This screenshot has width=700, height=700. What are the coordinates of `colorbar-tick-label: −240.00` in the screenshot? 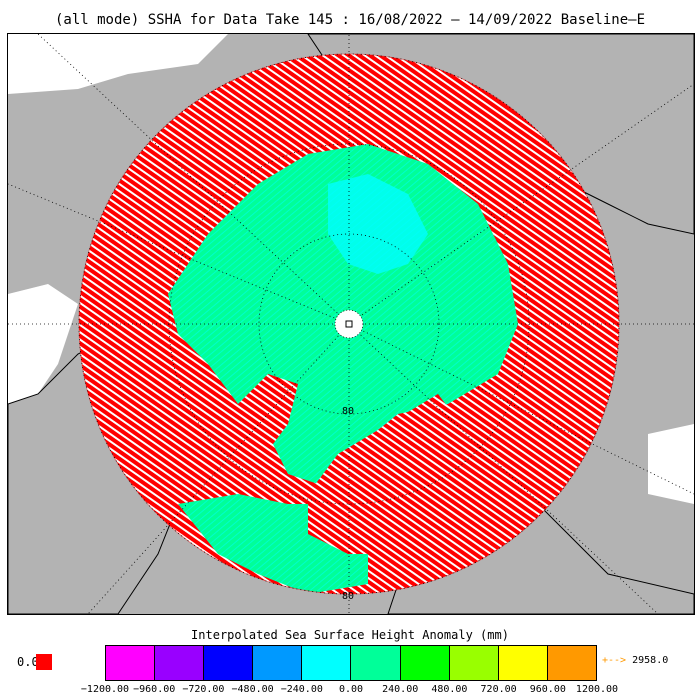 It's located at (301, 689).